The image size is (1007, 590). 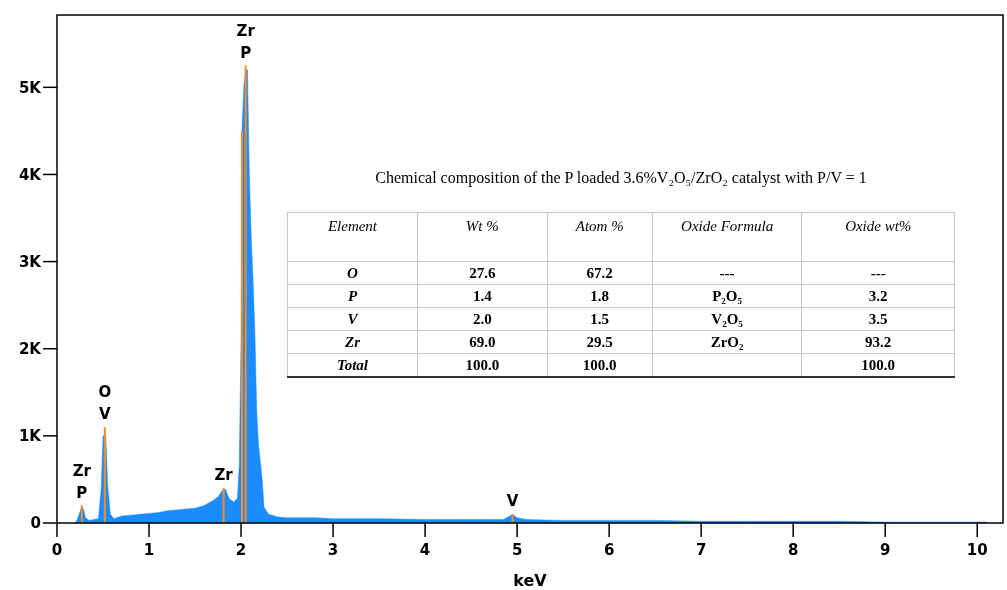 I want to click on x-tick-label: 9, so click(x=885, y=550).